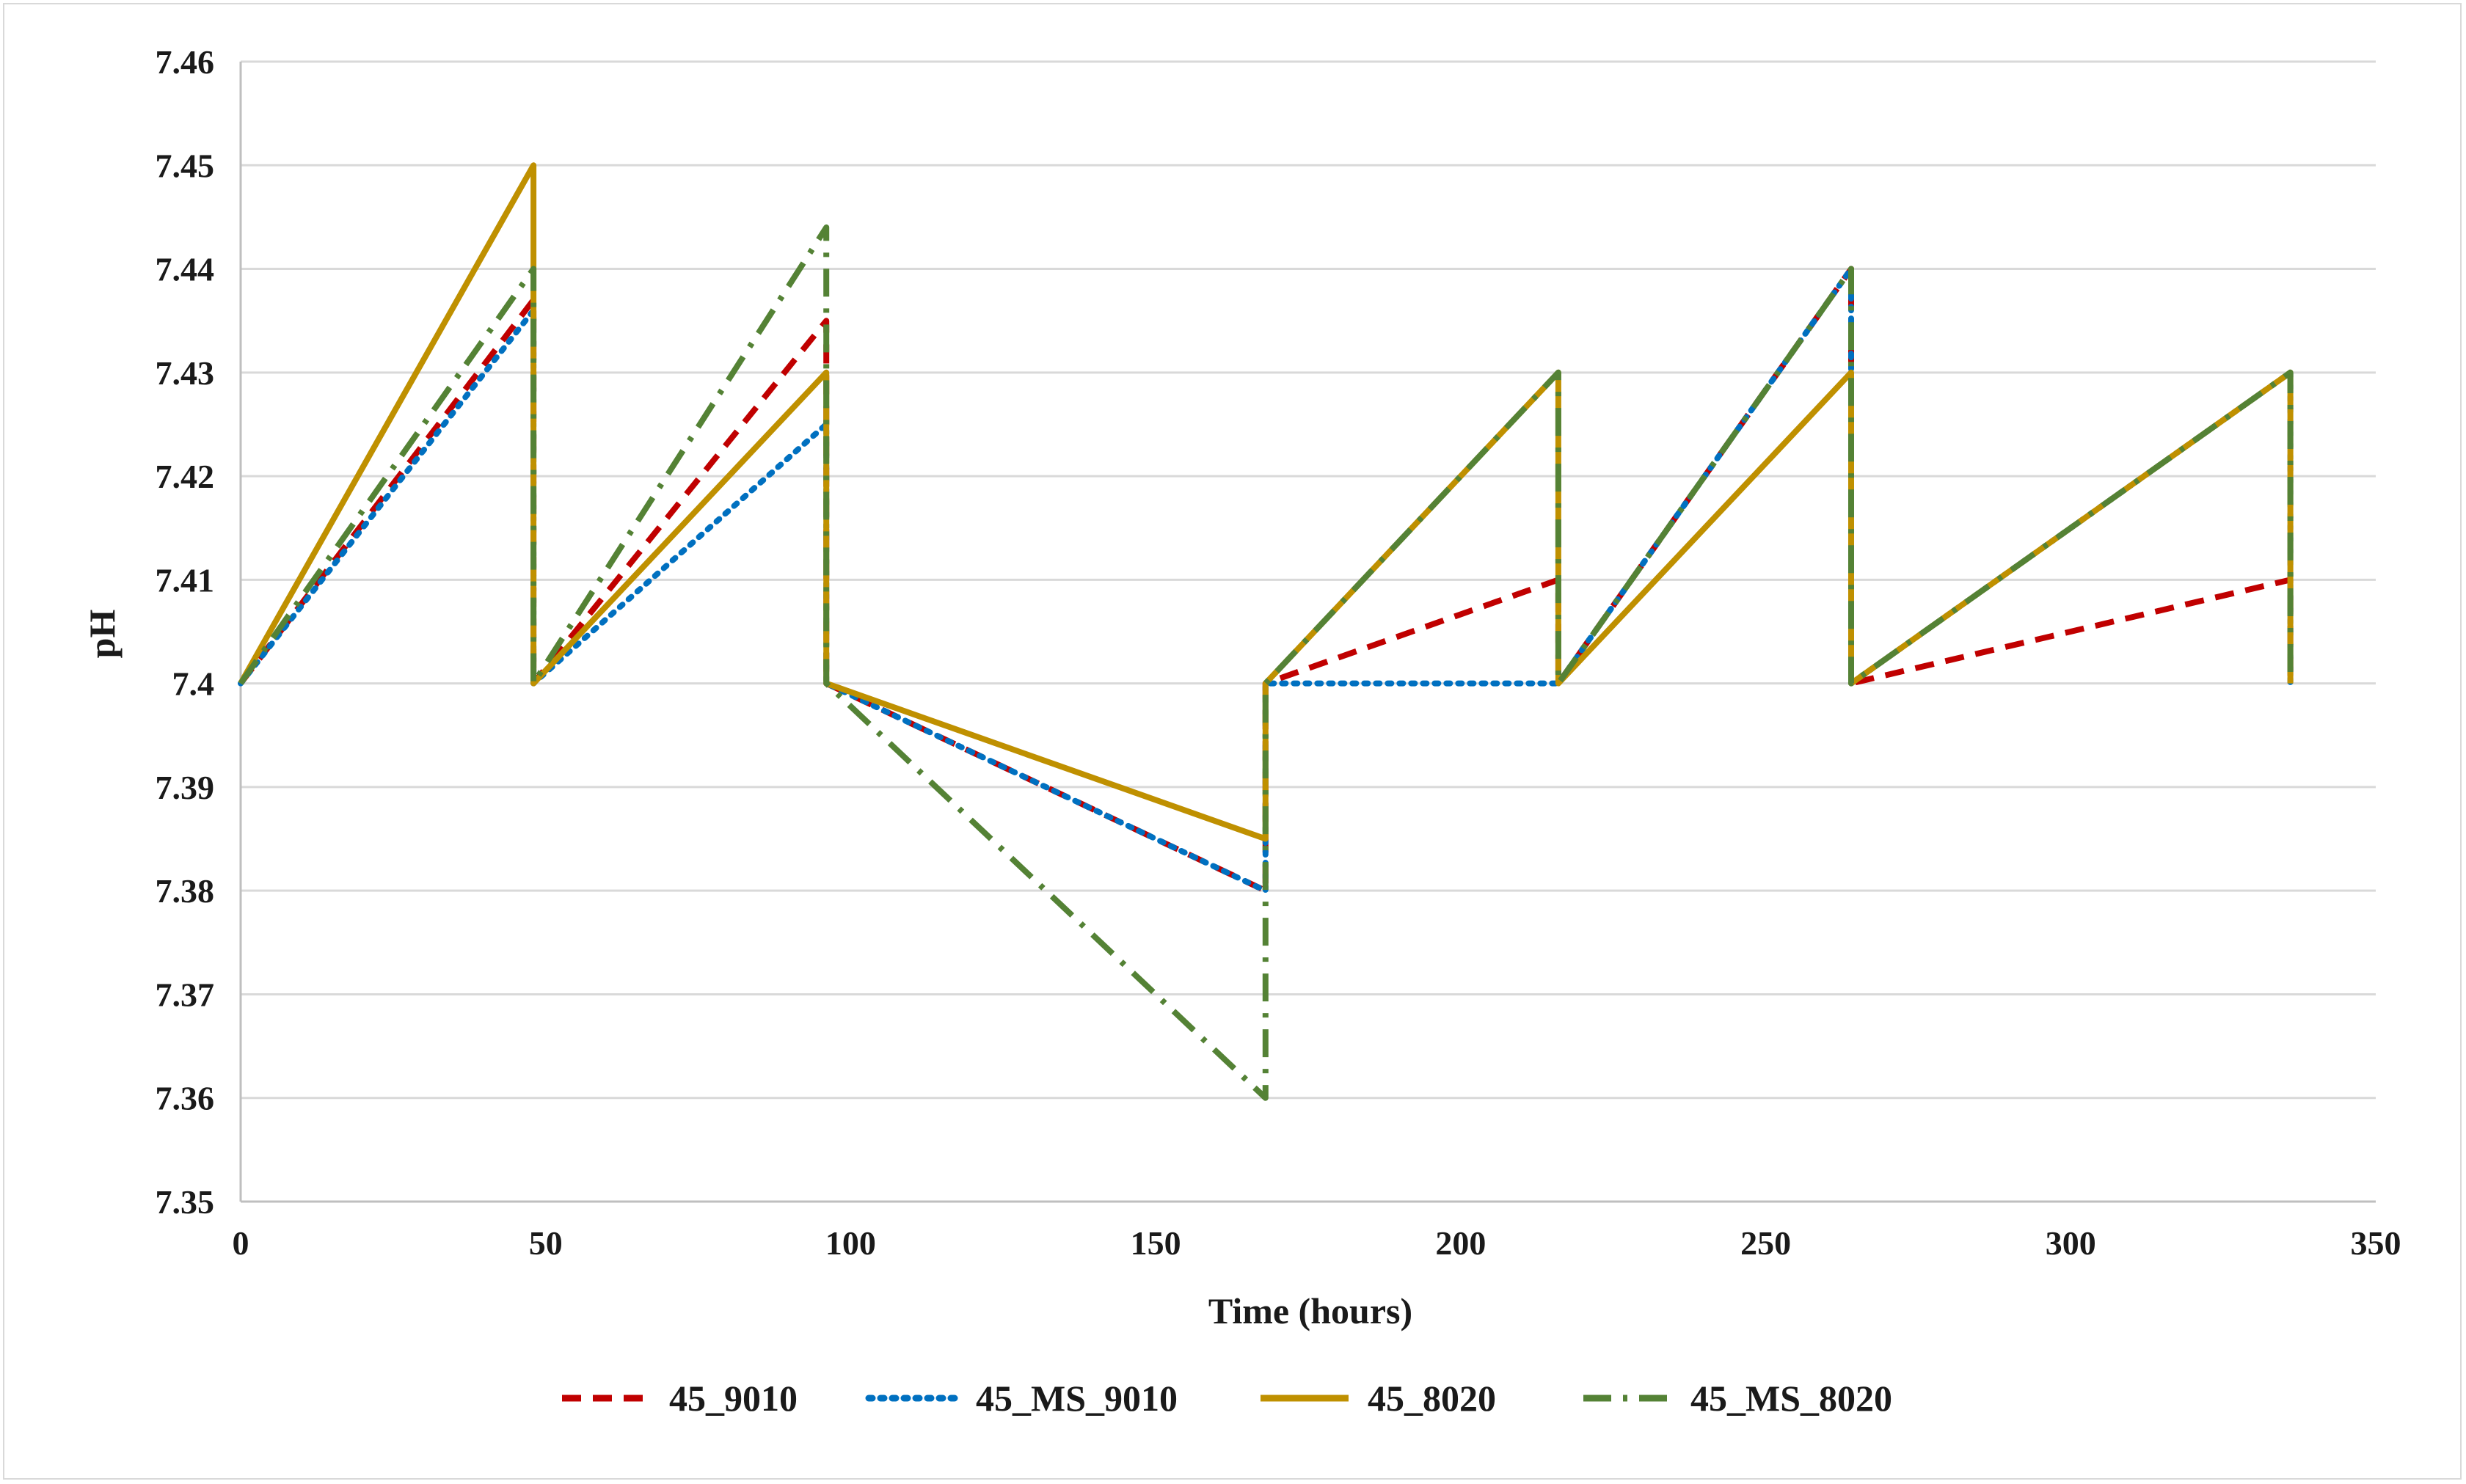  Describe the element at coordinates (185, 1098) in the screenshot. I see `y-tick-label: 7.36` at that location.